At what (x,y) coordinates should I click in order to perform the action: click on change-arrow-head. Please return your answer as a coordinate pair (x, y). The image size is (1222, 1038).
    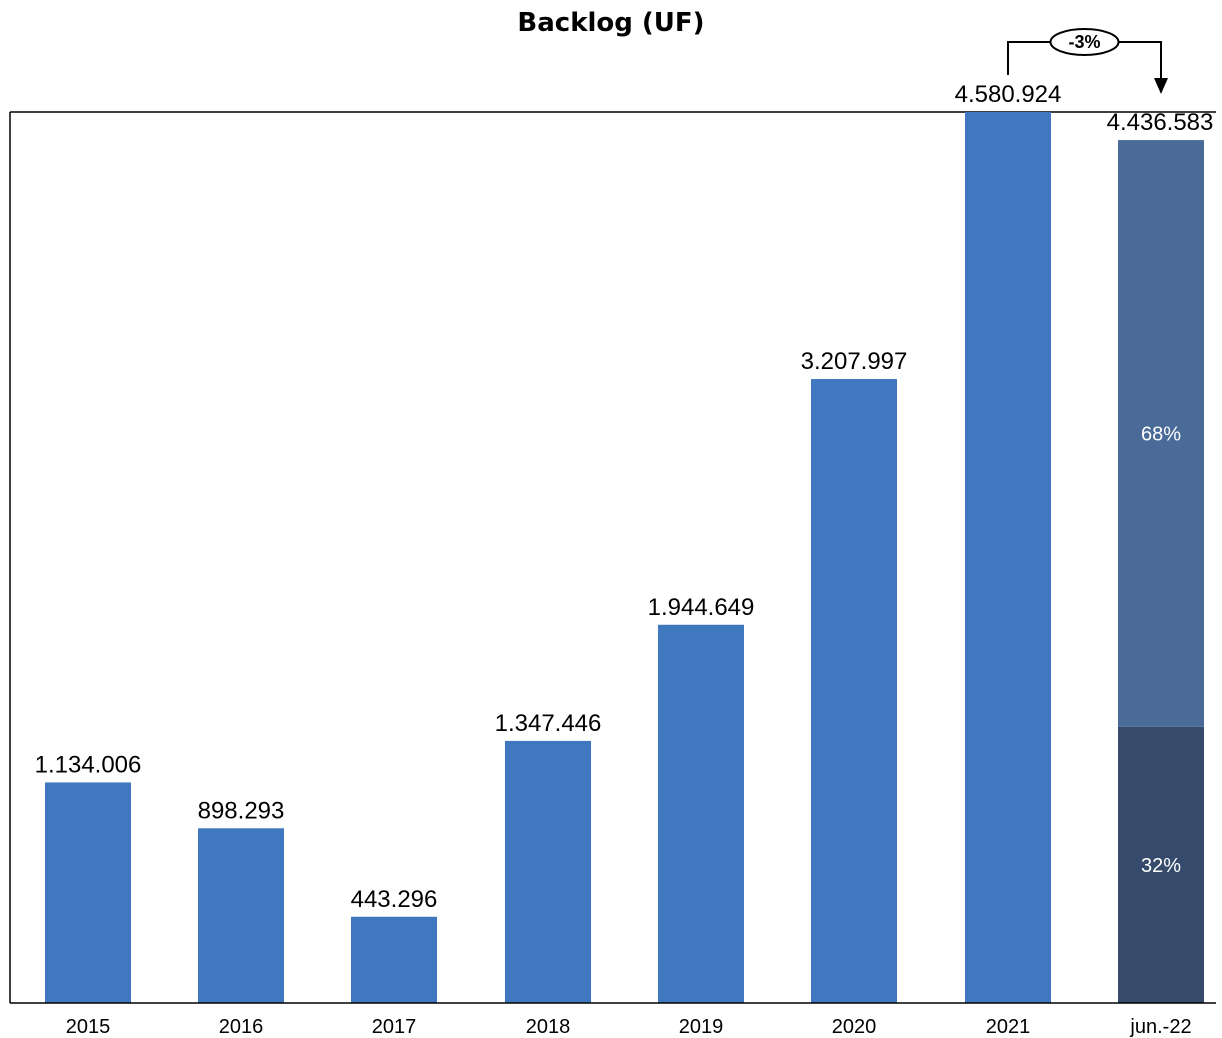
    Looking at the image, I should click on (1161, 86).